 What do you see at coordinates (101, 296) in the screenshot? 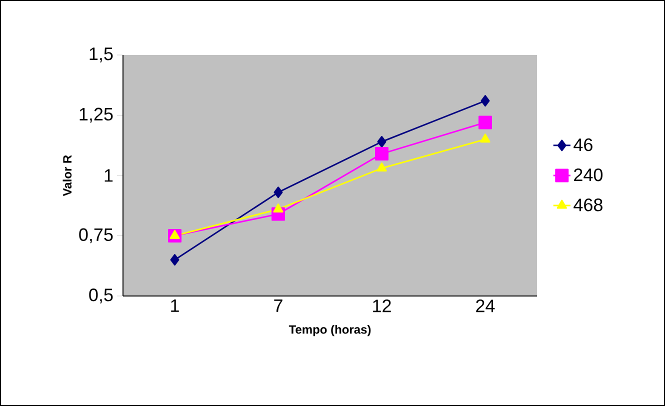
I see `y-tick-label: 0,5` at bounding box center [101, 296].